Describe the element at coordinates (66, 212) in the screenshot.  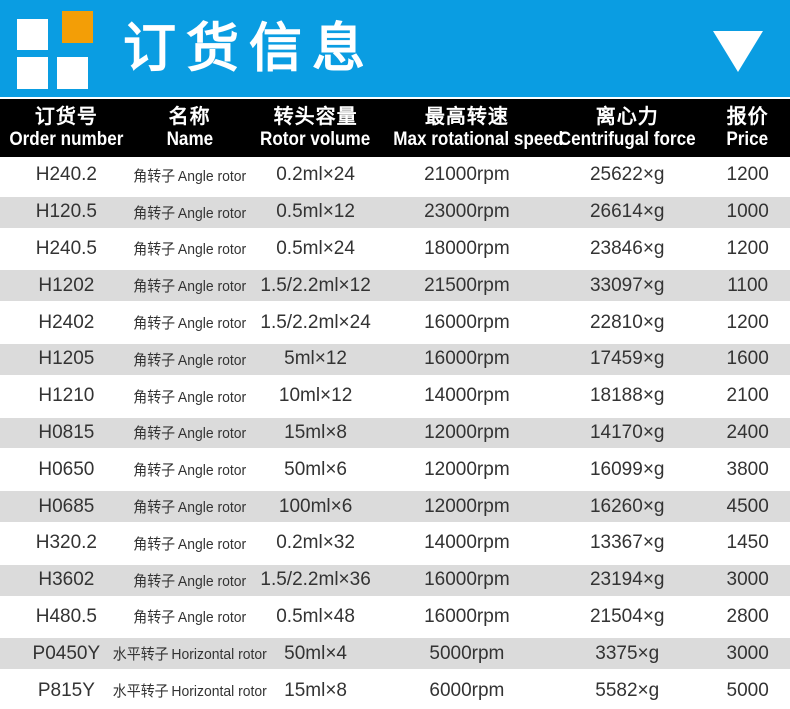
I see `order-number-cell: H120.5` at that location.